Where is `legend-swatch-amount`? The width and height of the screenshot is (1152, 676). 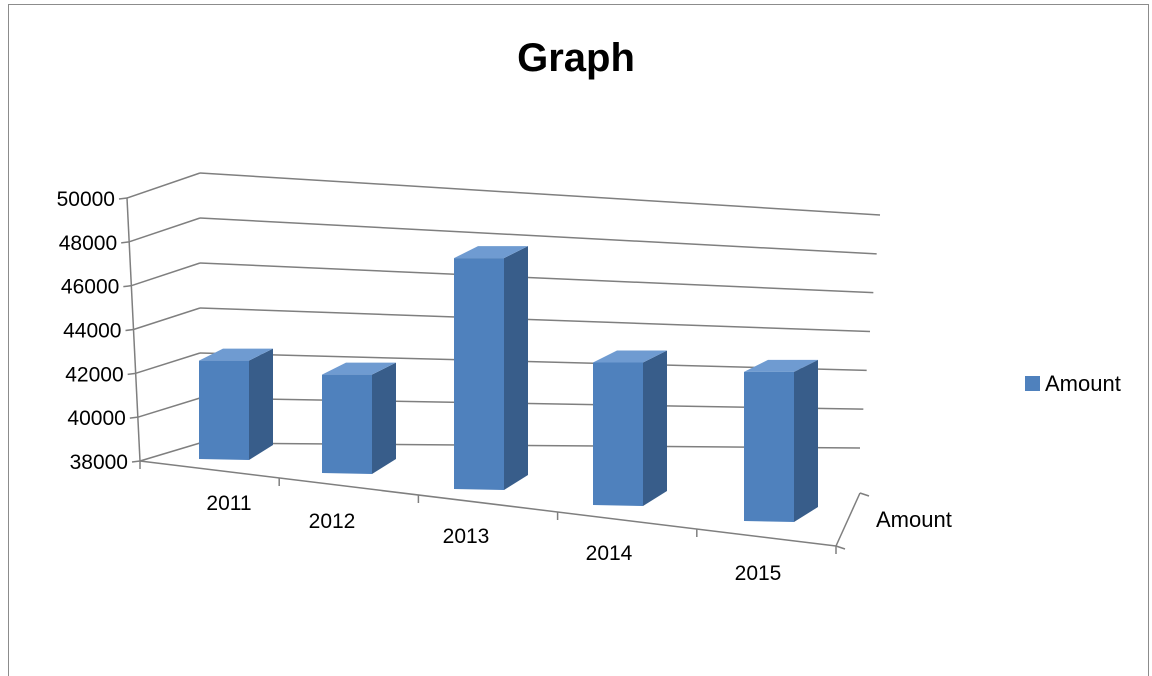 legend-swatch-amount is located at coordinates (1032, 383).